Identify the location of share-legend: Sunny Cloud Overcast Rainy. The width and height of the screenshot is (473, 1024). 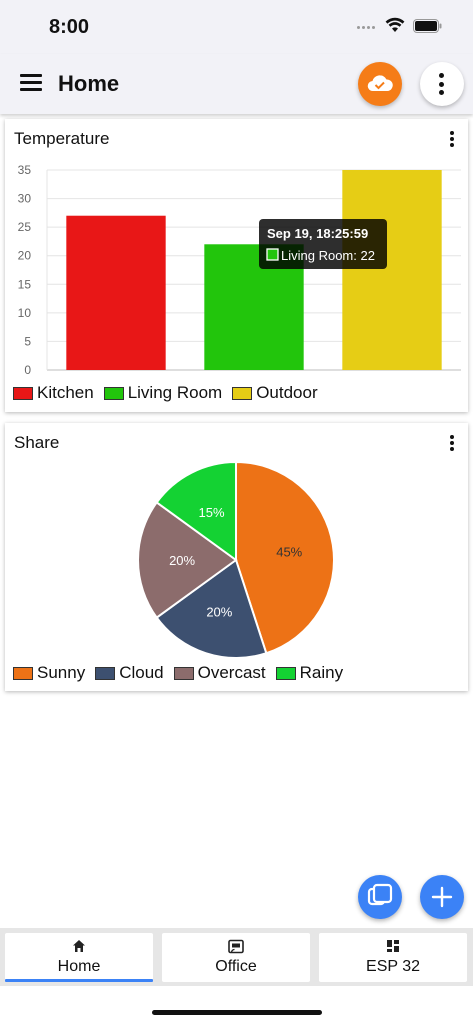
(183, 673).